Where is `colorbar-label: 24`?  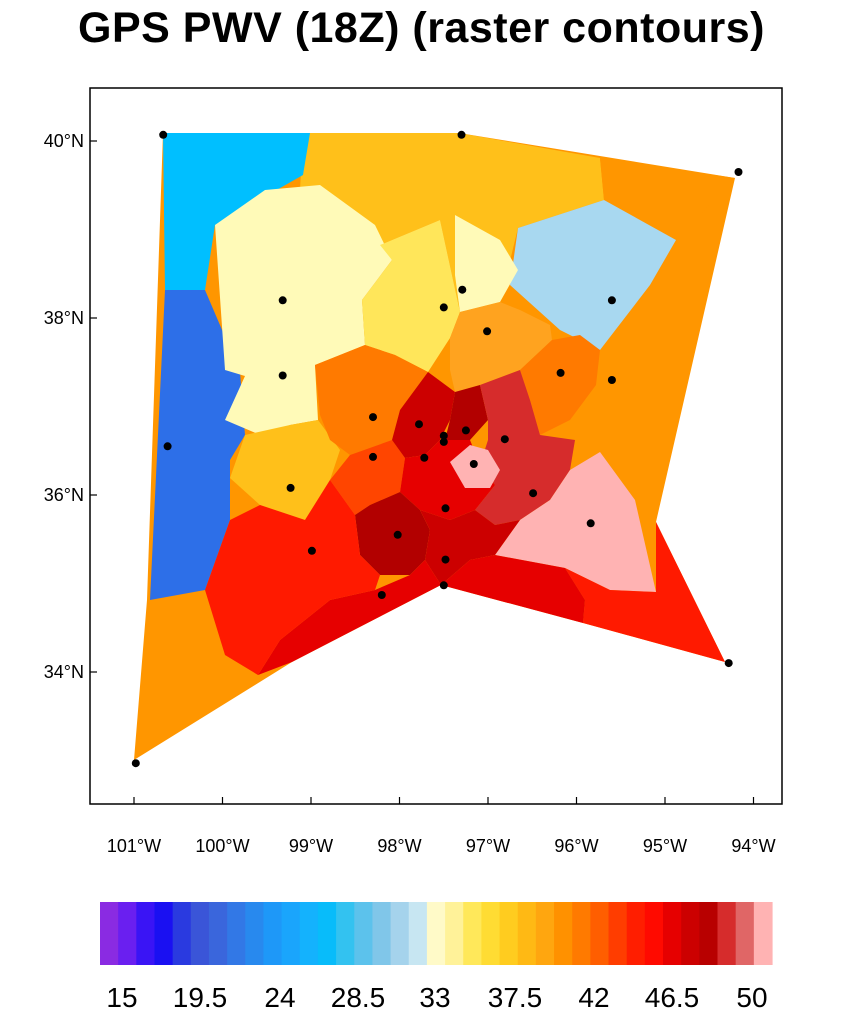
colorbar-label: 24 is located at coordinates (279, 997).